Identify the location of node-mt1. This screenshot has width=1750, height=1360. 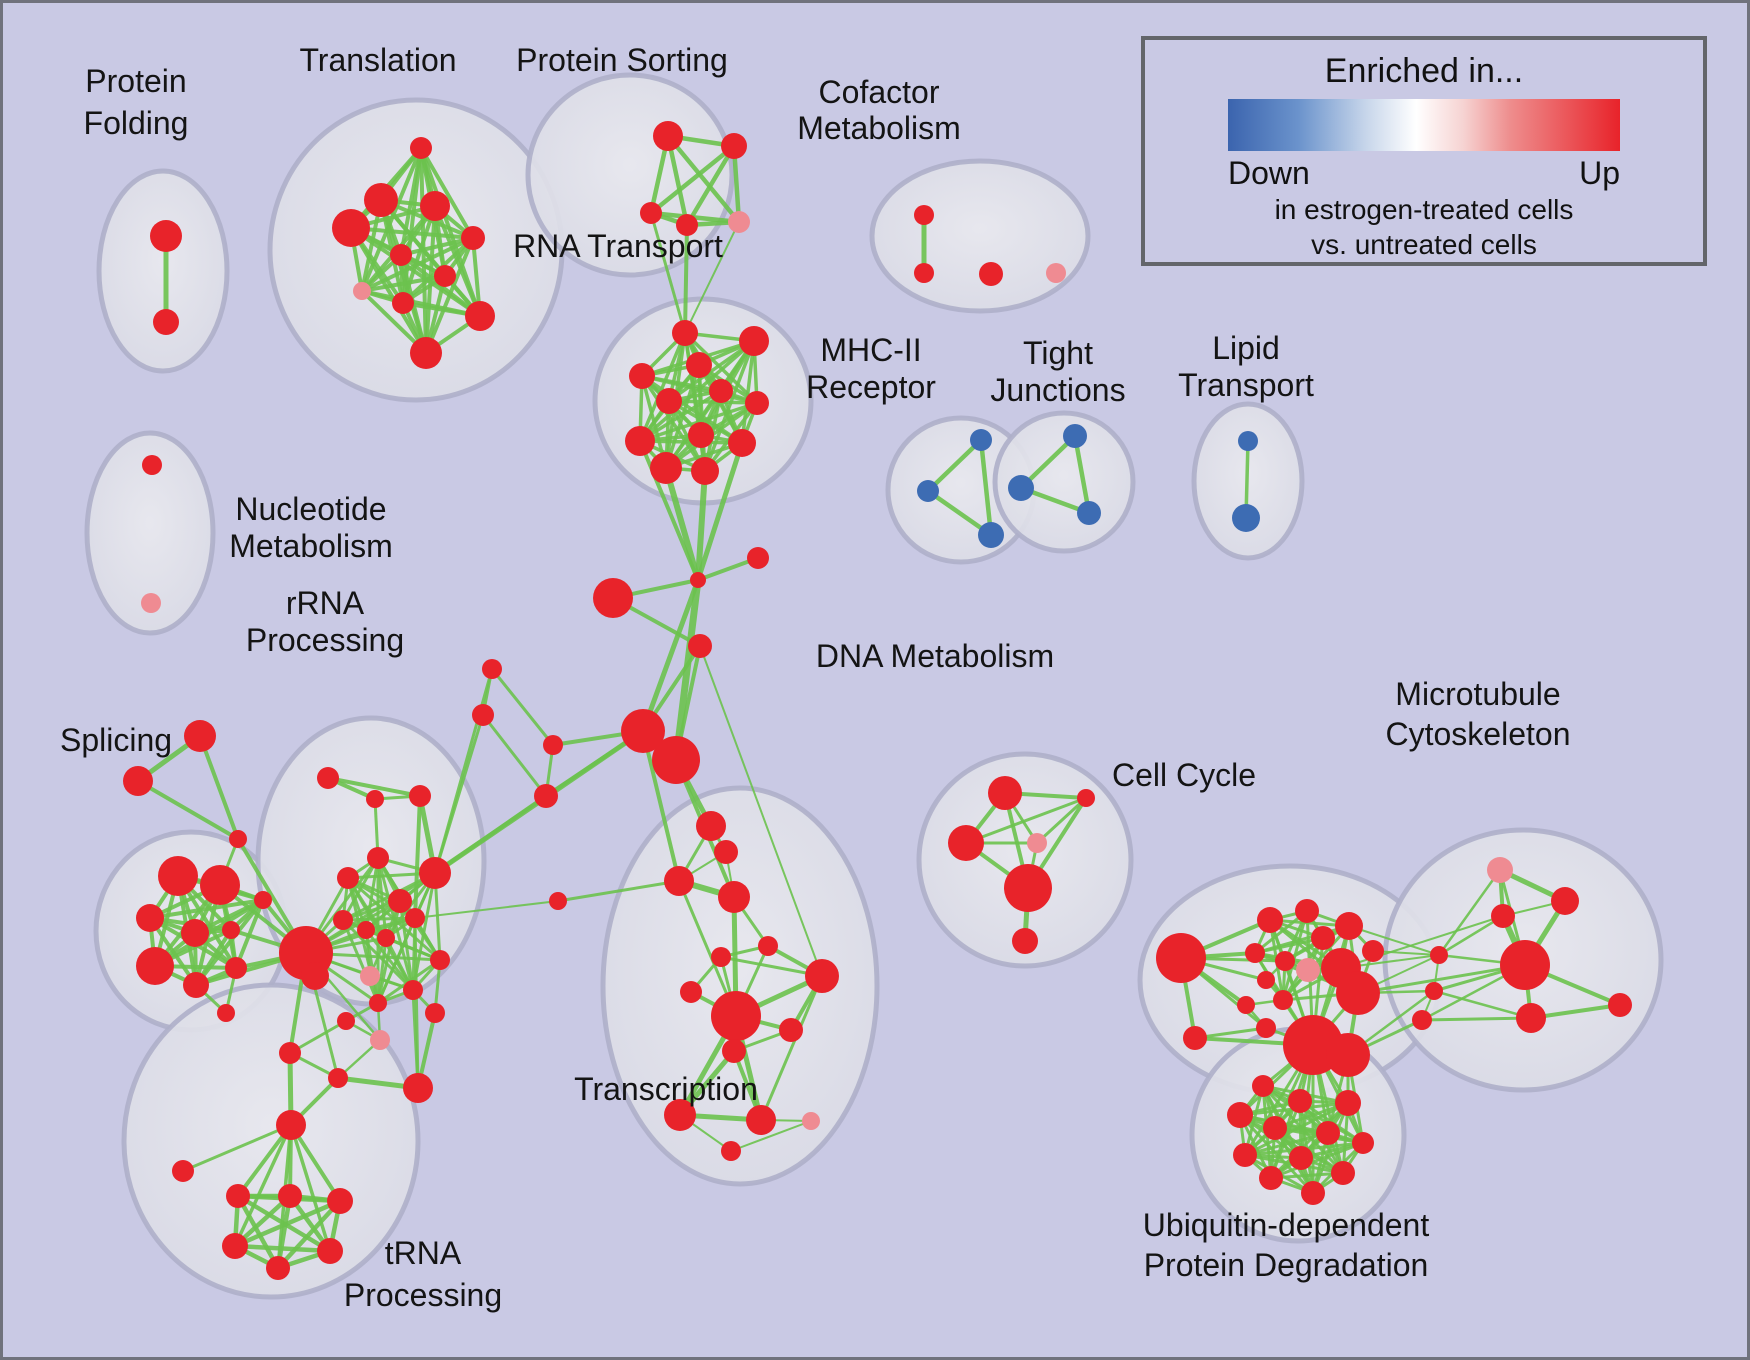
(1500, 870).